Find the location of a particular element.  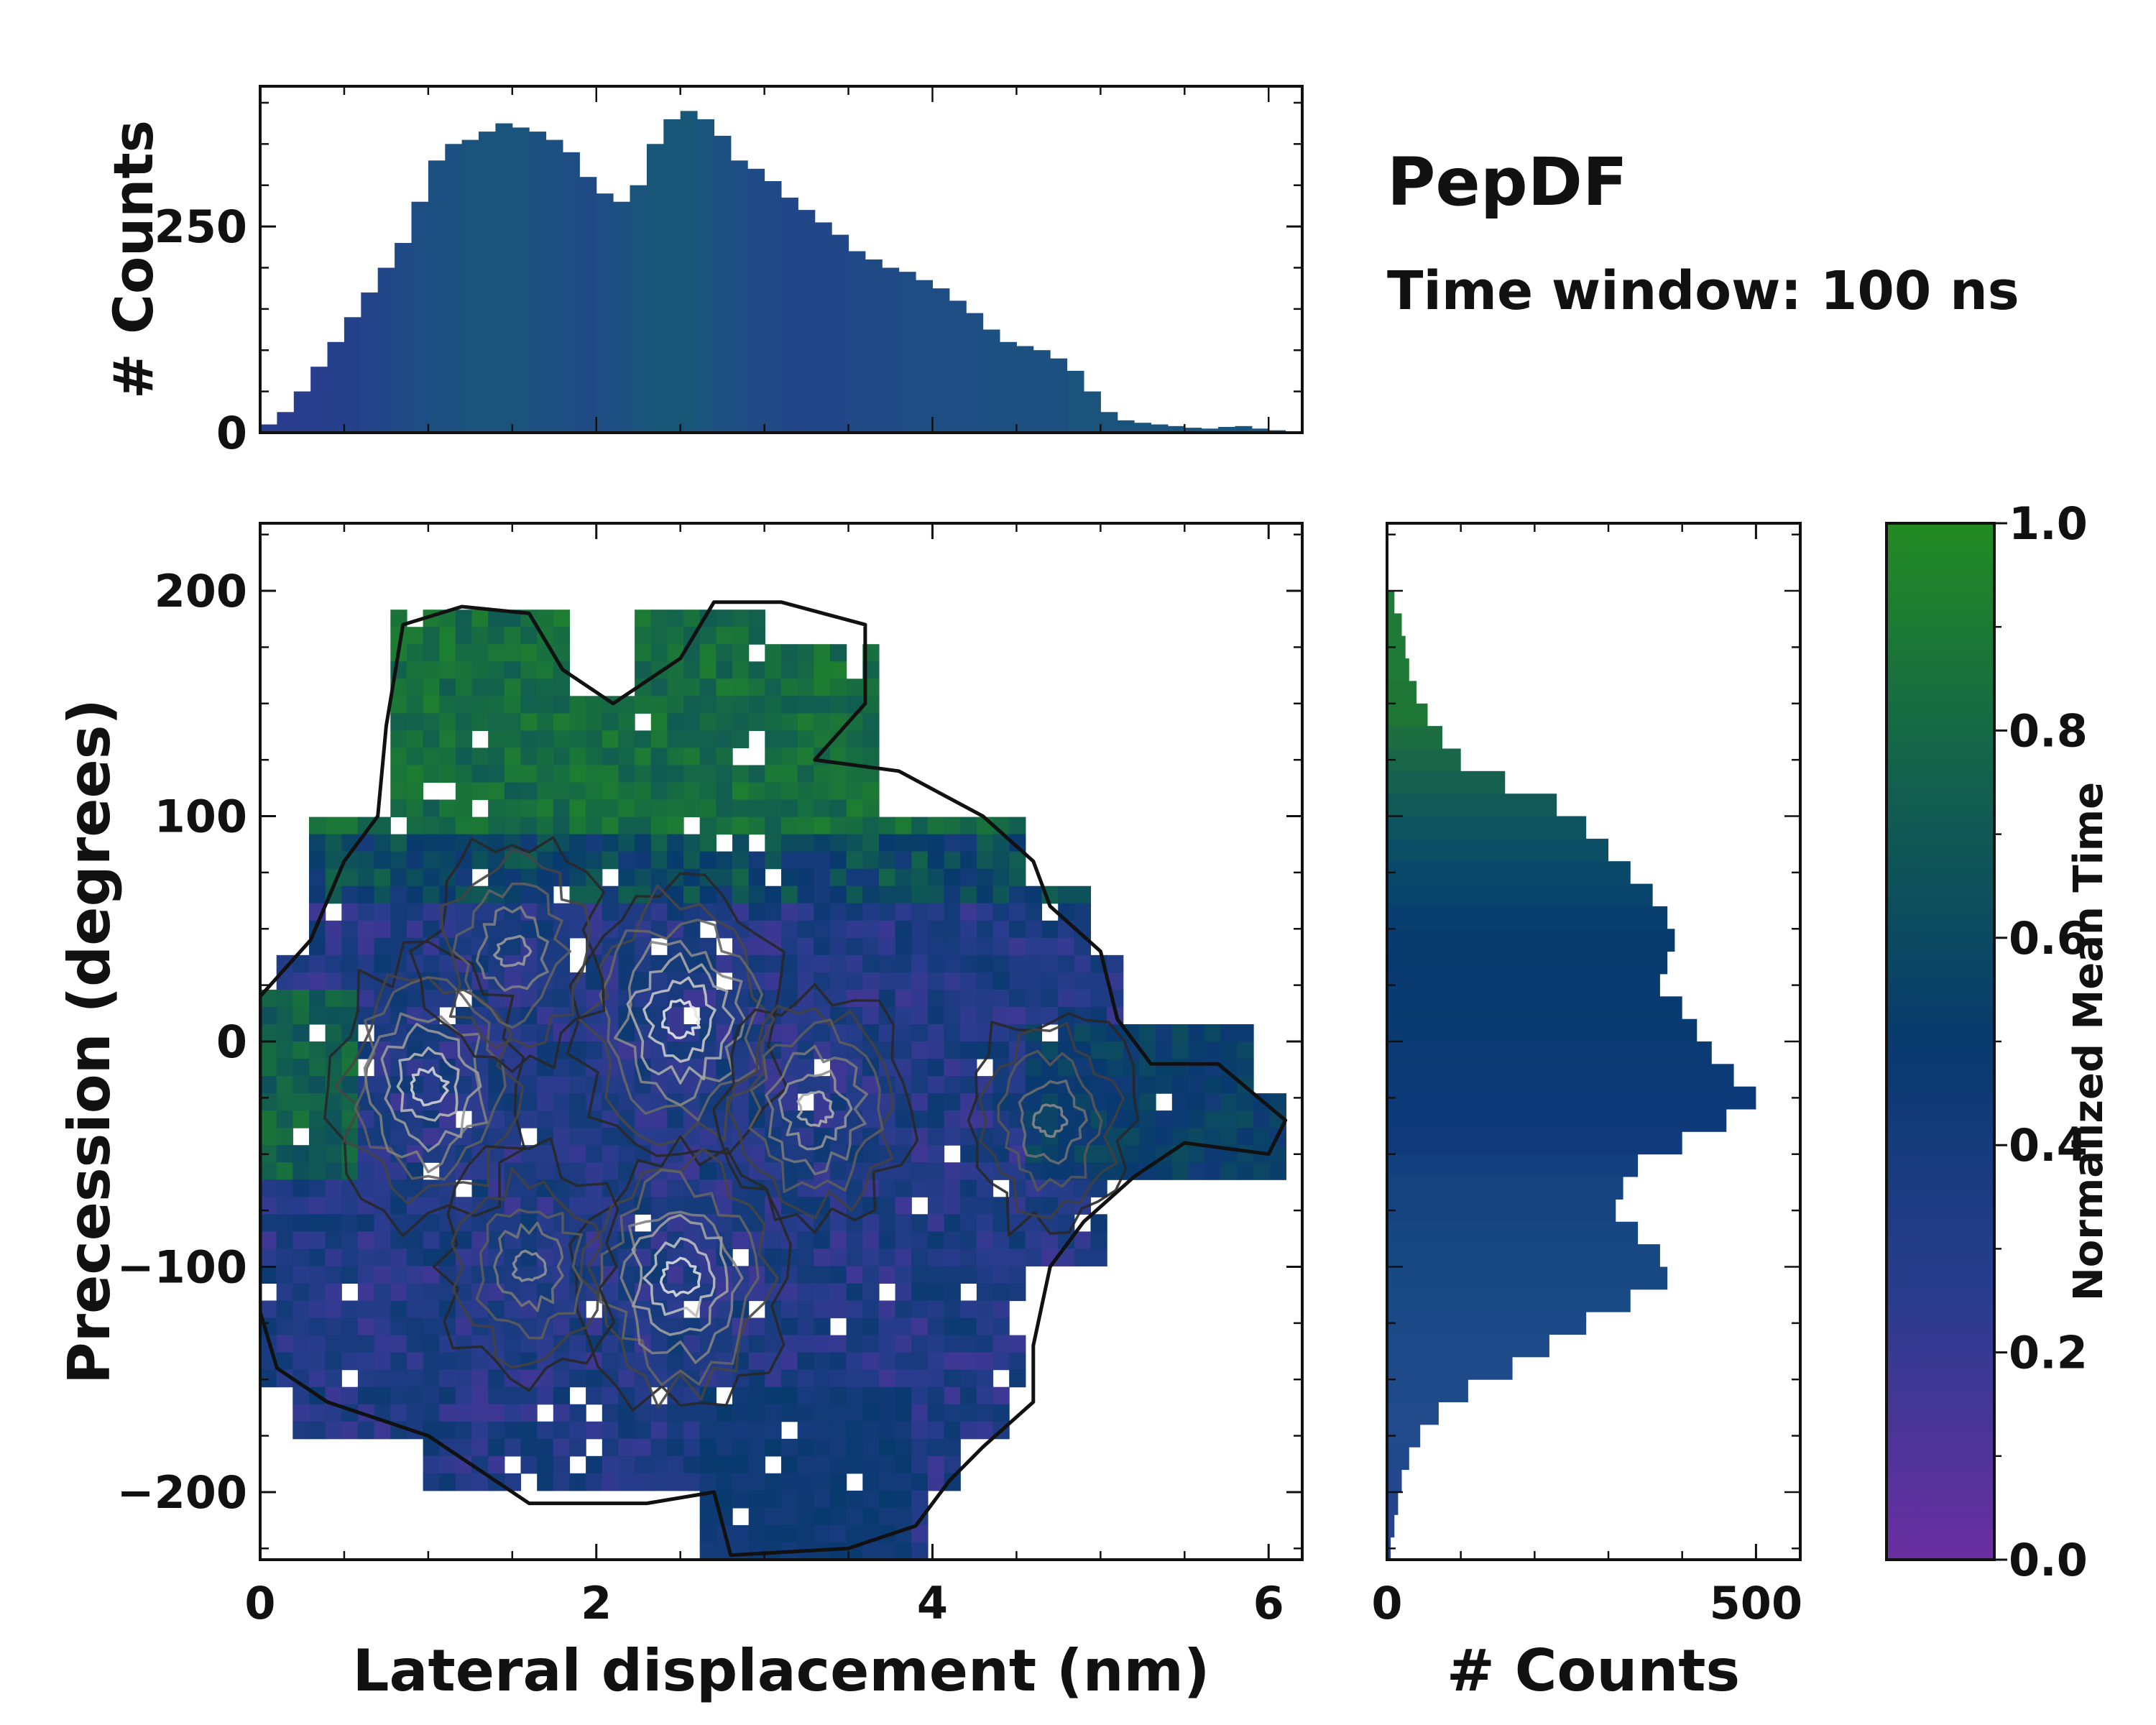

colorbar-tick-label: 1.0 is located at coordinates (2049, 523).